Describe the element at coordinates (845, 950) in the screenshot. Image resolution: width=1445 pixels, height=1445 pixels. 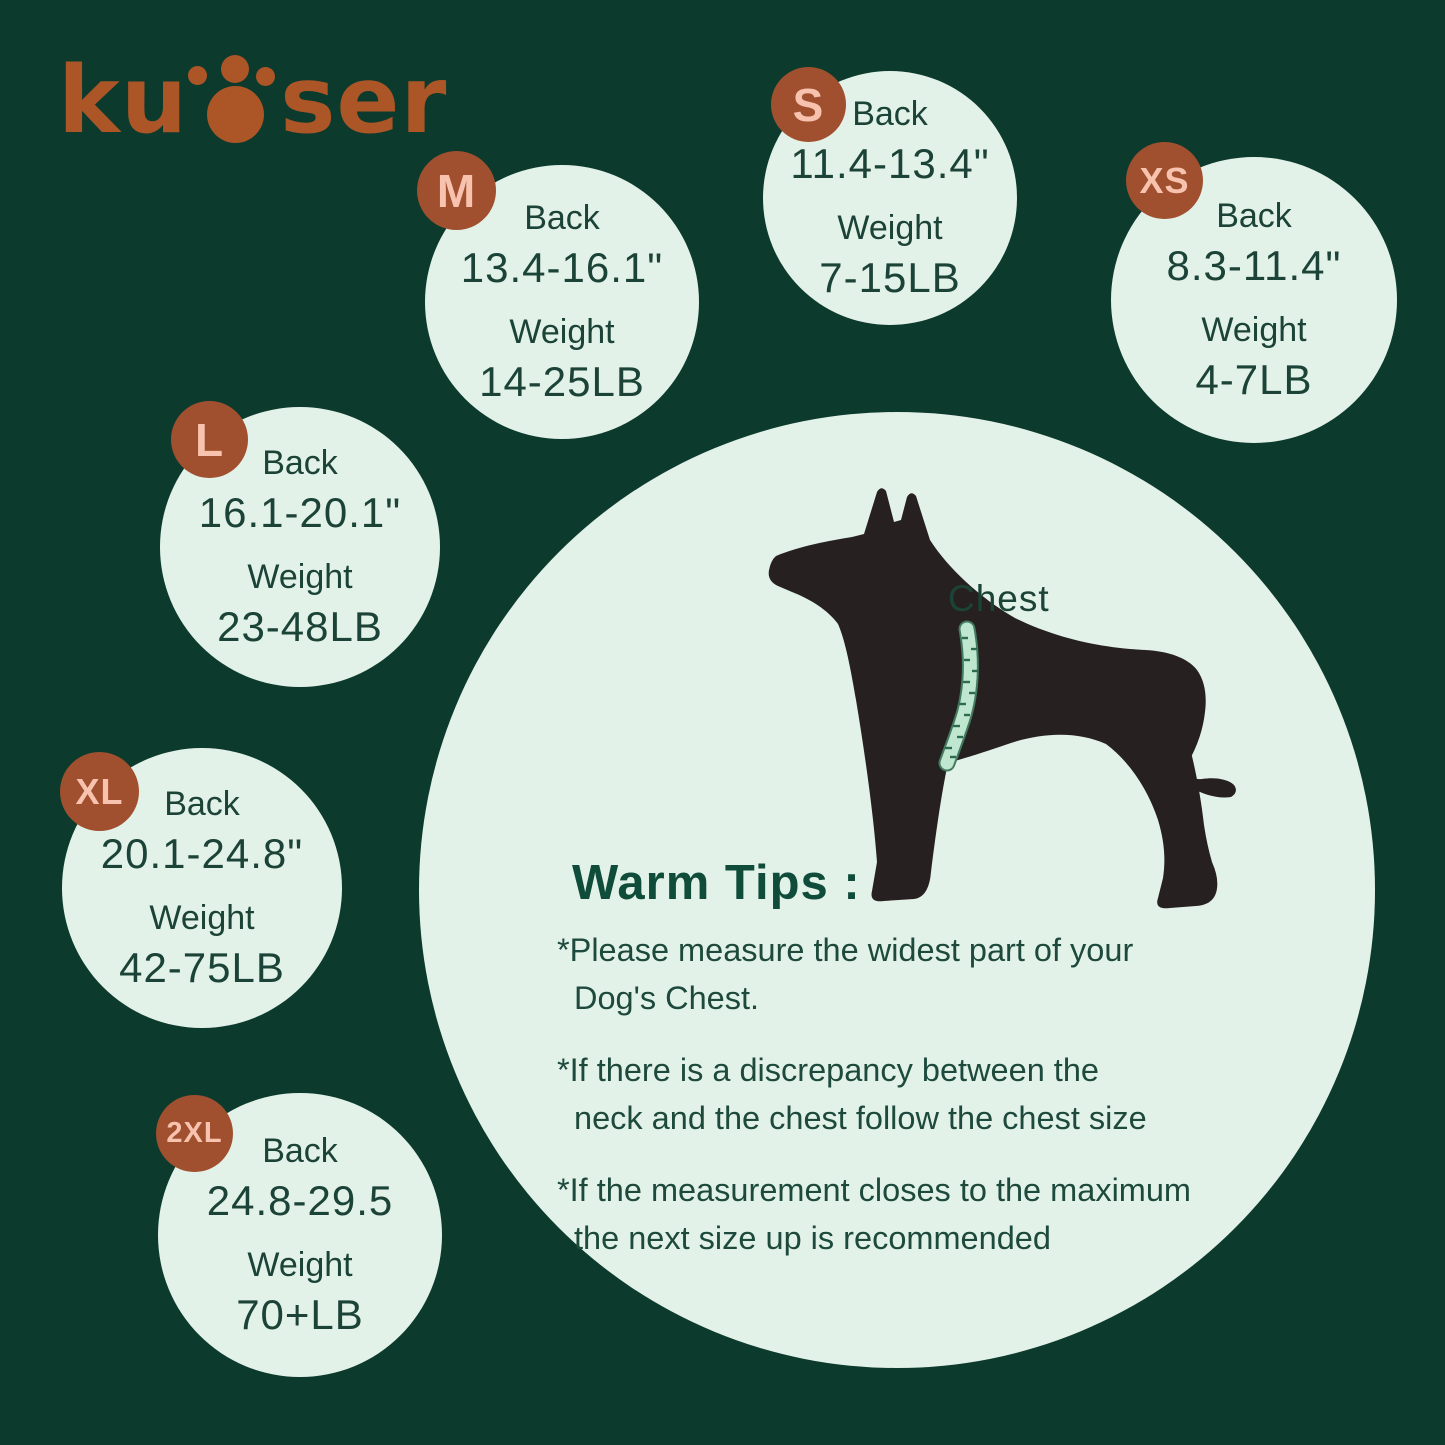
I see `tip-line: *Please measure the widest part of your` at that location.